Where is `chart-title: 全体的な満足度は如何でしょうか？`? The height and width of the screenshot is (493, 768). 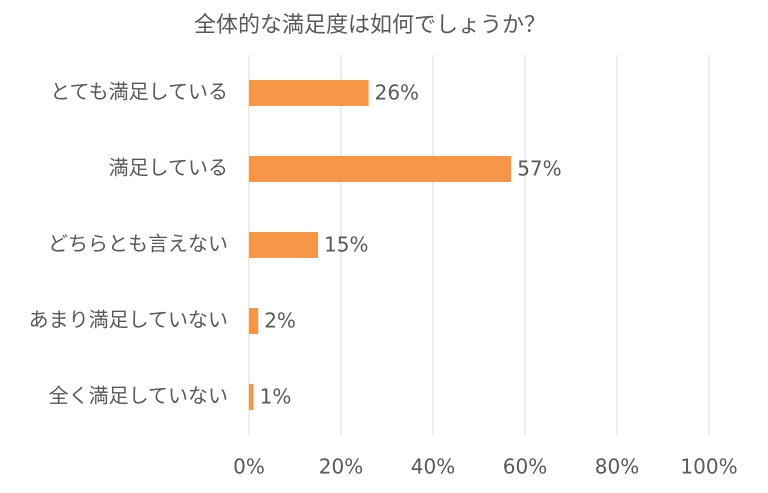
chart-title: 全体的な満足度は如何でしょうか？ is located at coordinates (370, 25).